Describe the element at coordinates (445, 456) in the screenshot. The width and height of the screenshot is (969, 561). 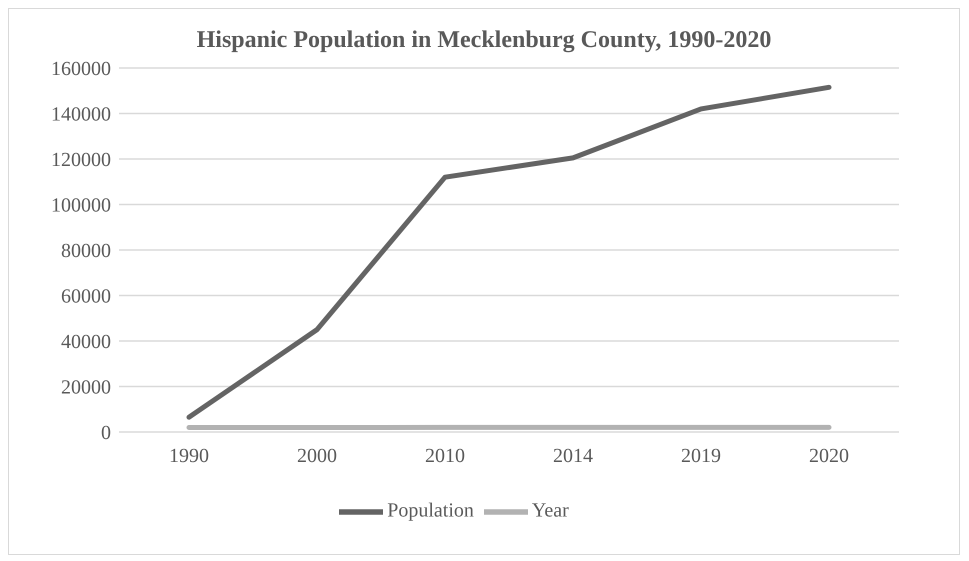
I see `x-tick-label: 2010` at that location.